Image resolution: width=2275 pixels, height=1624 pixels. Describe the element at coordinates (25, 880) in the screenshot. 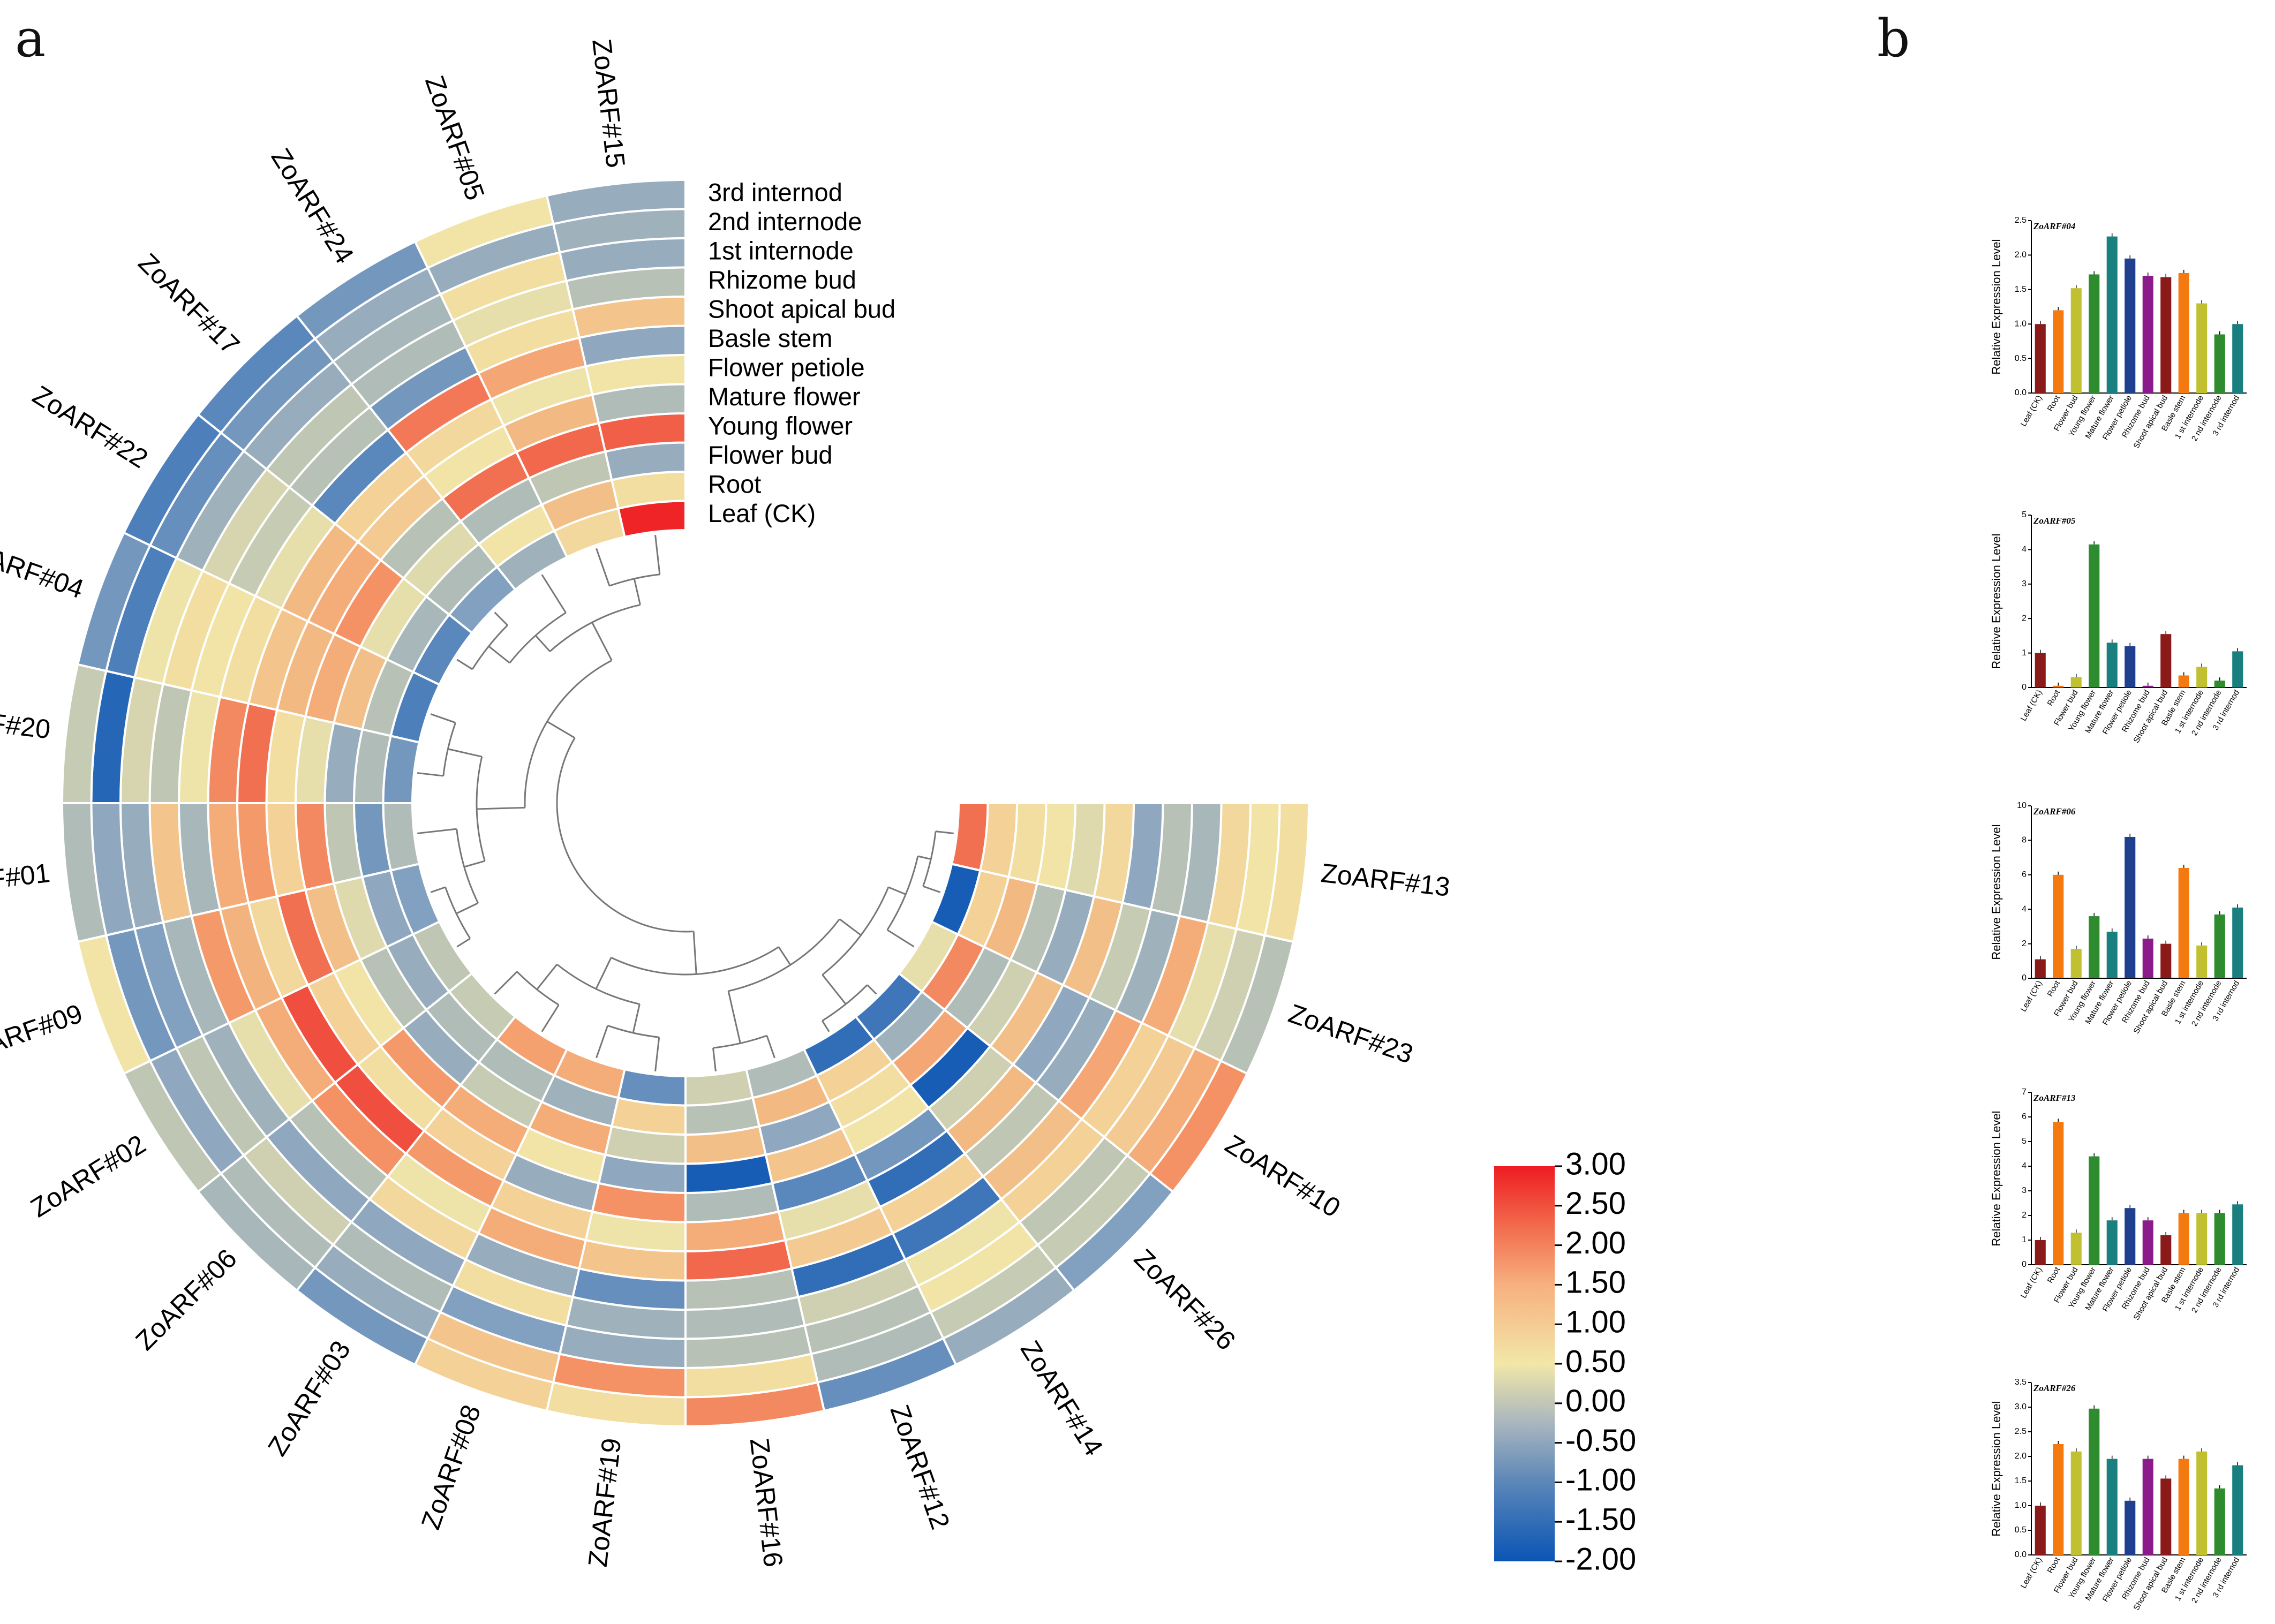

I see `gene-label: ZoARF#01` at that location.